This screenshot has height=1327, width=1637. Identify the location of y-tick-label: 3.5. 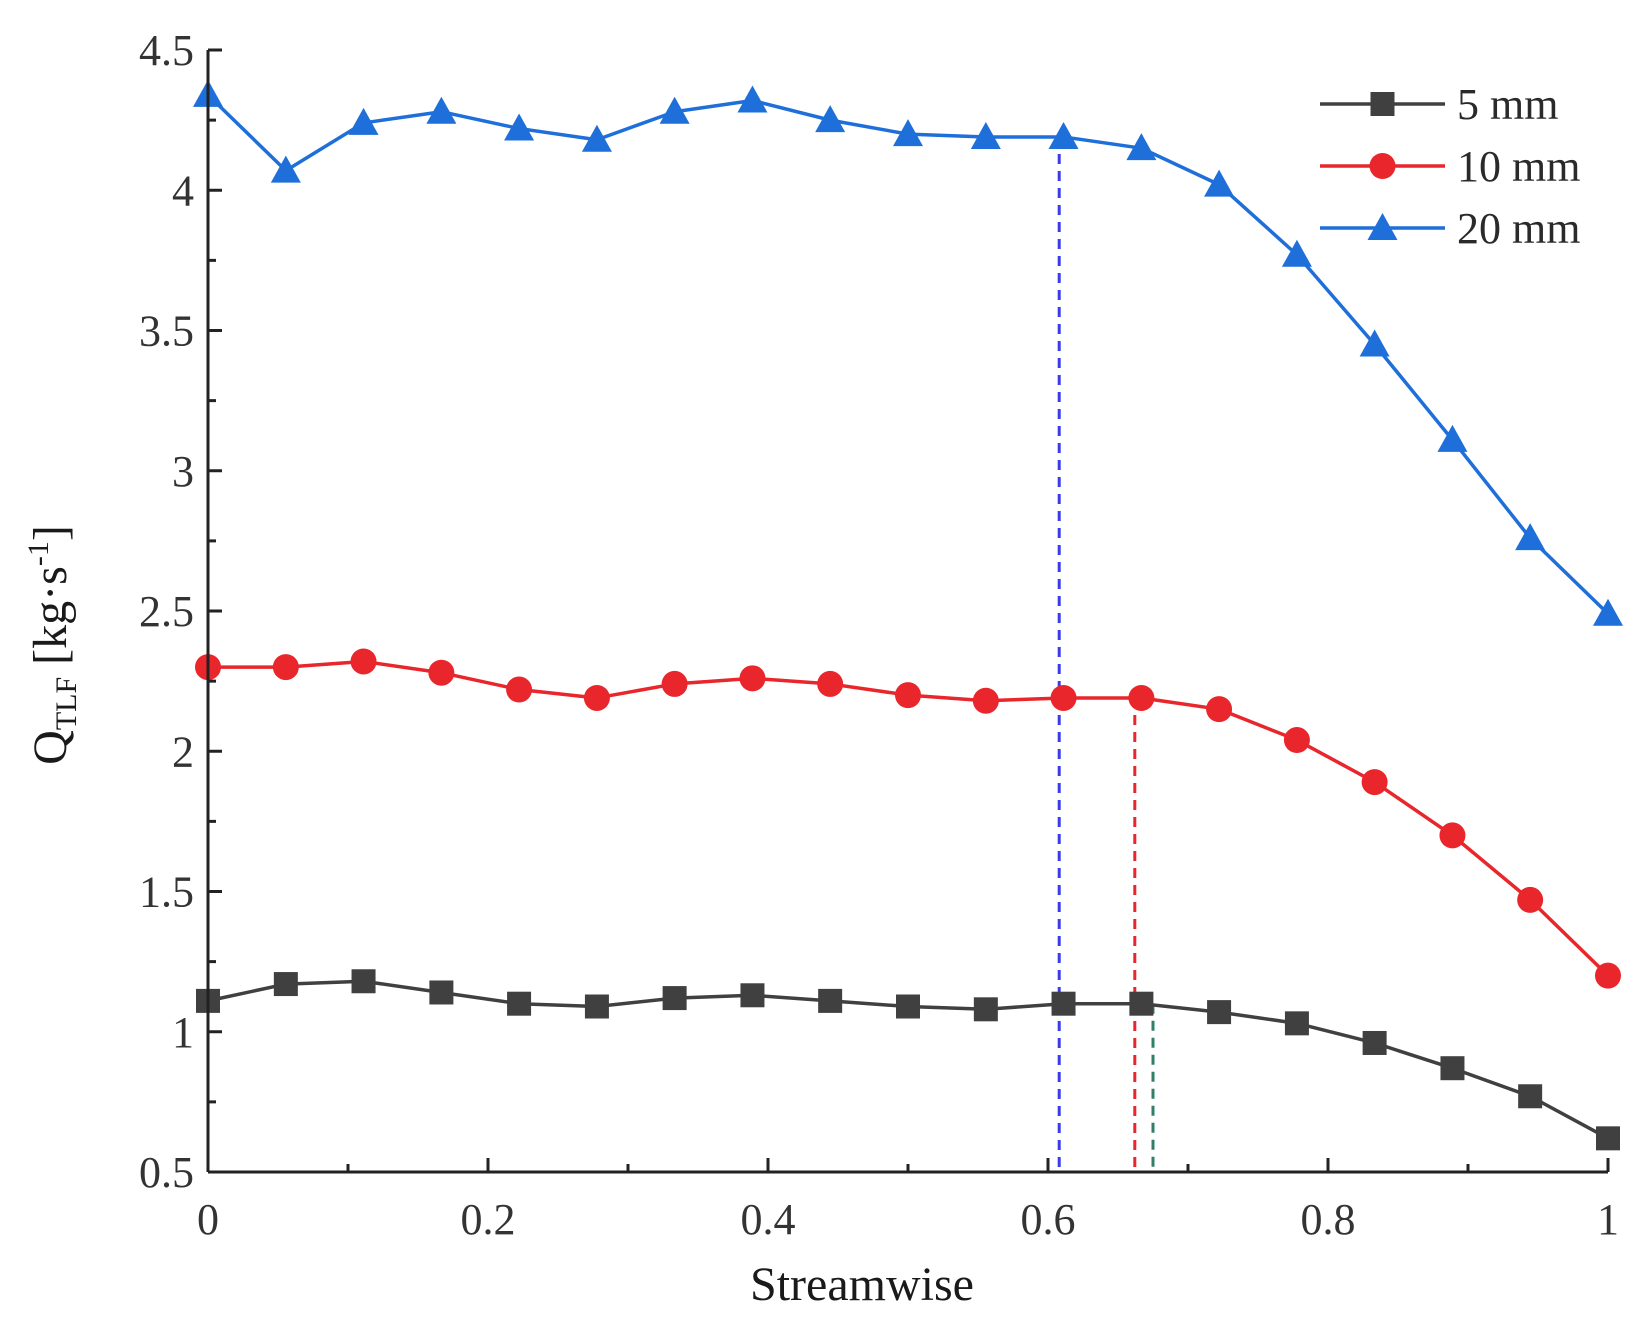
(166, 331).